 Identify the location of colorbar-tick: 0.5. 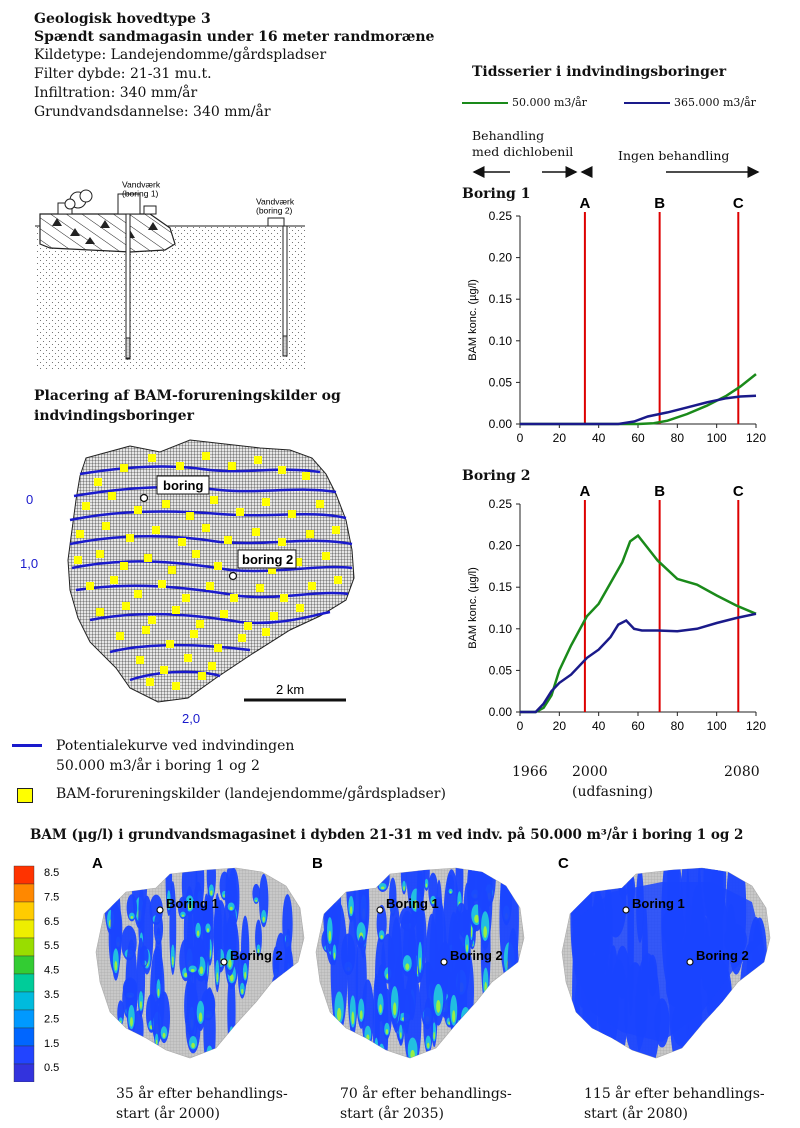
(51, 1068).